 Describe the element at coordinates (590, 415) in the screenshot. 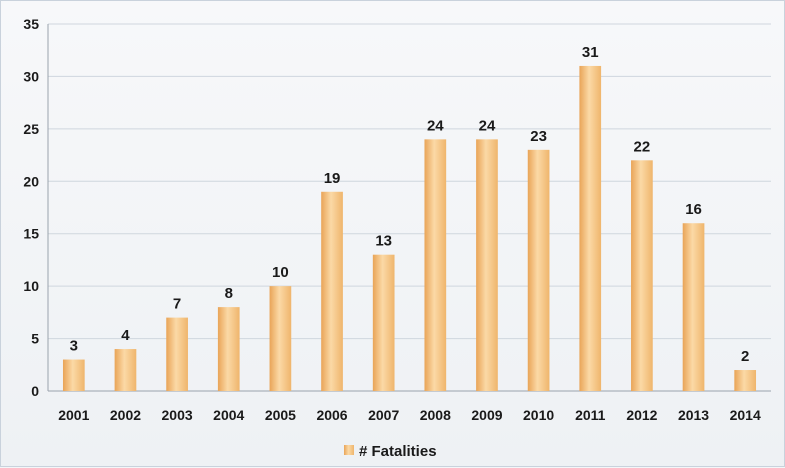

I see `x-tick-label: 2011` at that location.